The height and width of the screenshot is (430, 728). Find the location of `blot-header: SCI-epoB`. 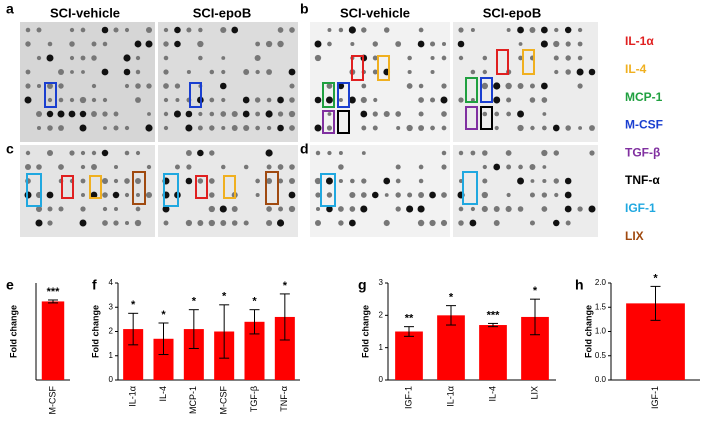

blot-header: SCI-epoB is located at coordinates (512, 12).